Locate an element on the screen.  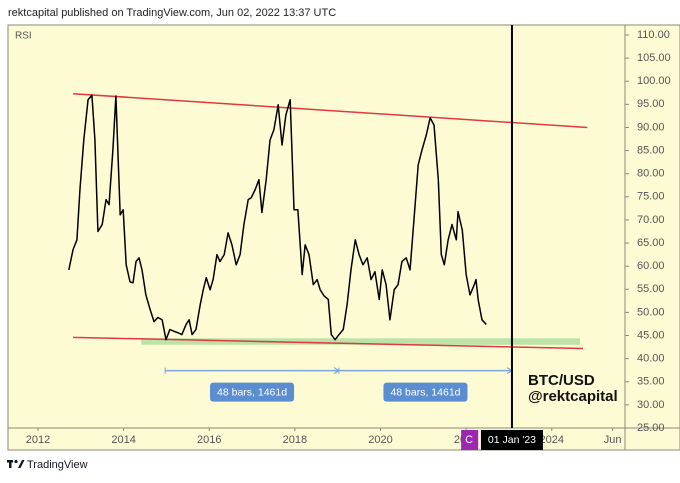
y-tick-label: 90.00 is located at coordinates (651, 127).